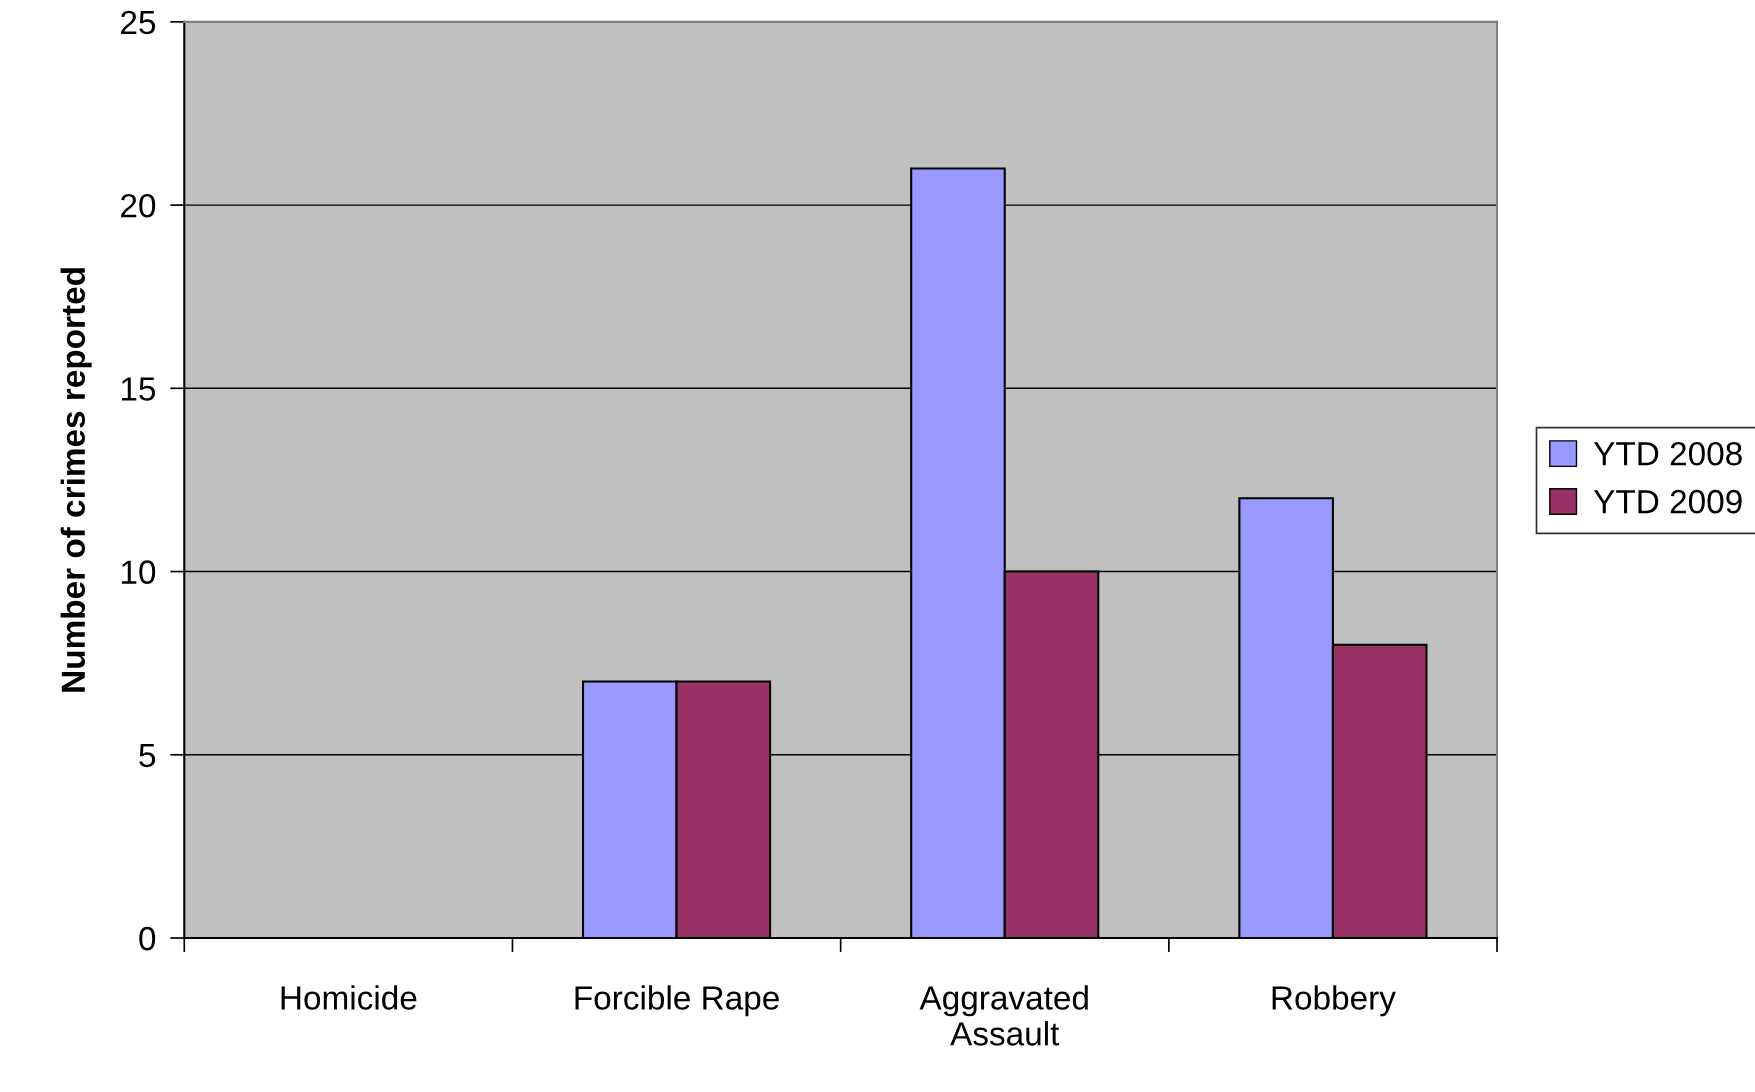  I want to click on y-tick-label: 5, so click(147, 755).